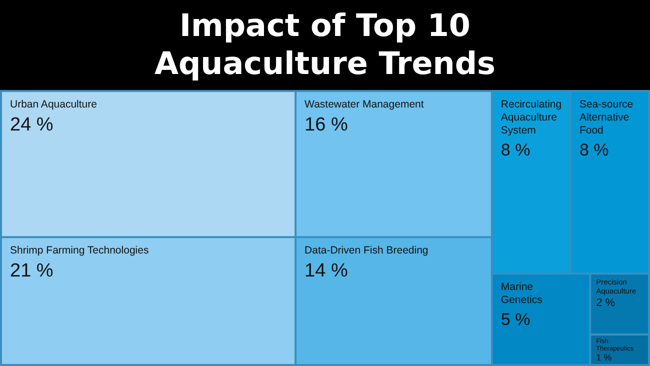 This screenshot has width=650, height=366. What do you see at coordinates (364, 104) in the screenshot?
I see `category-label: Wastewater Management` at bounding box center [364, 104].